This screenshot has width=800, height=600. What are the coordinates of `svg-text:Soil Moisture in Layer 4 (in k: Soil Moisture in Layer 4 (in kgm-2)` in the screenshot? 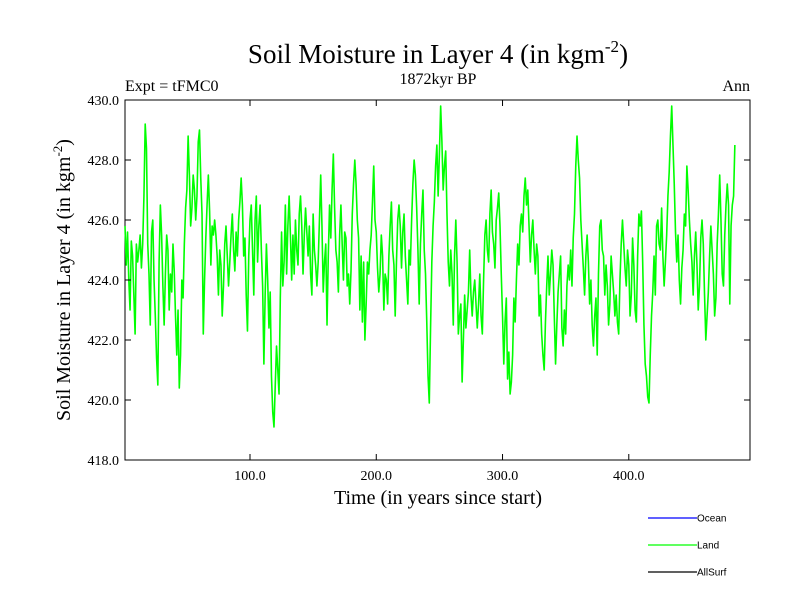 It's located at (438, 53).